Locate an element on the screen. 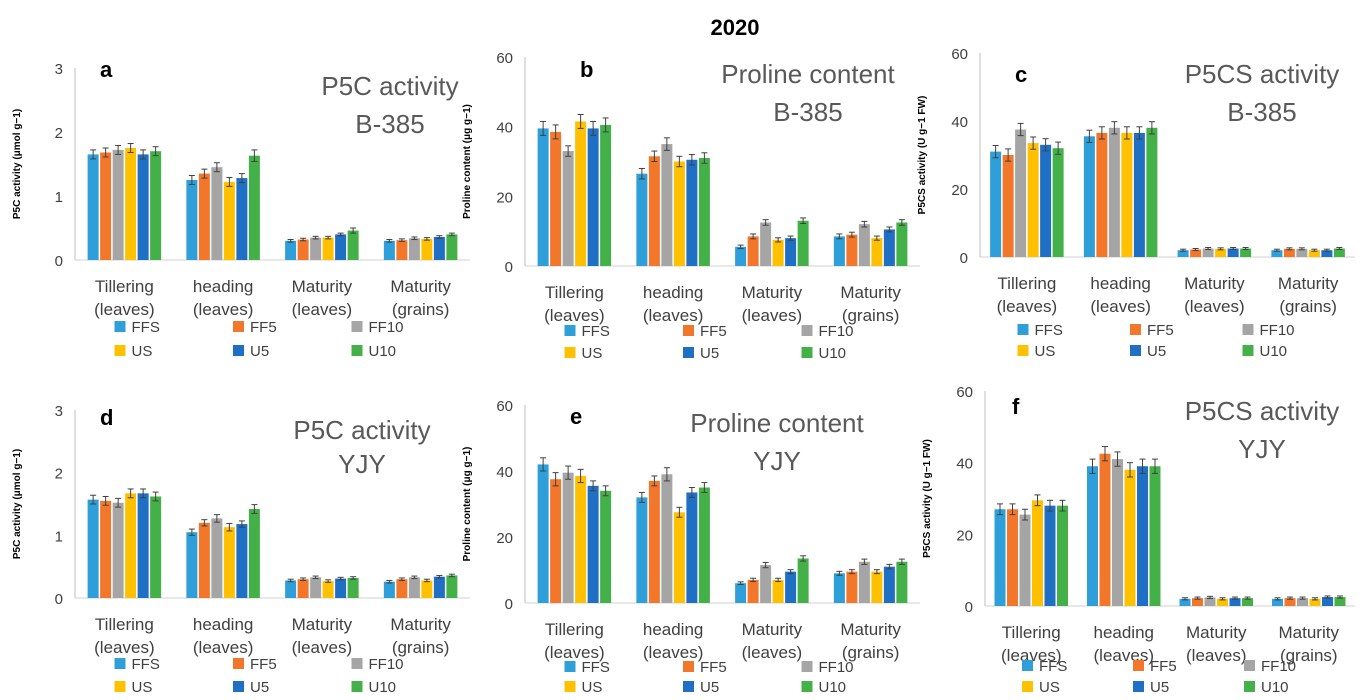 This screenshot has height=700, width=1370. chart-title-line: B-385 is located at coordinates (389, 124).